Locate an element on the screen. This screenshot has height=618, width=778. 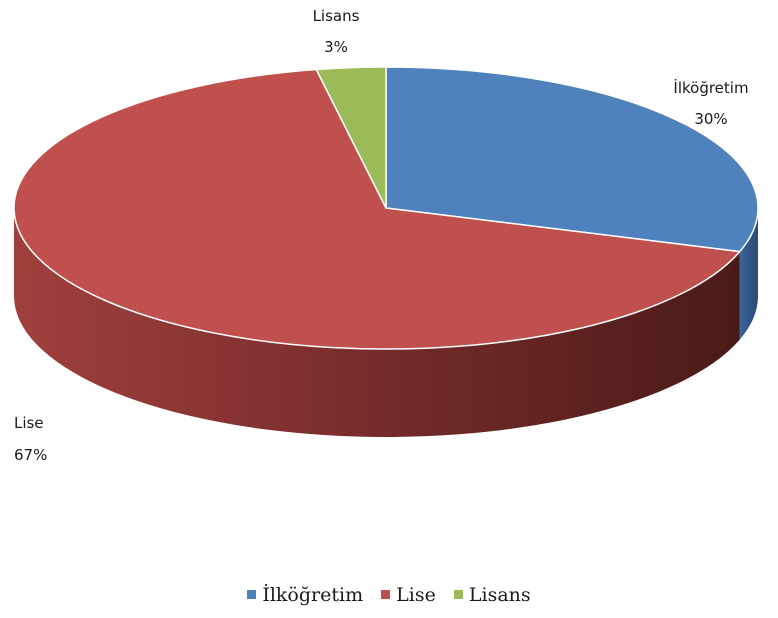
legend-item-ilkogretim: İlköğretim is located at coordinates (305, 595).